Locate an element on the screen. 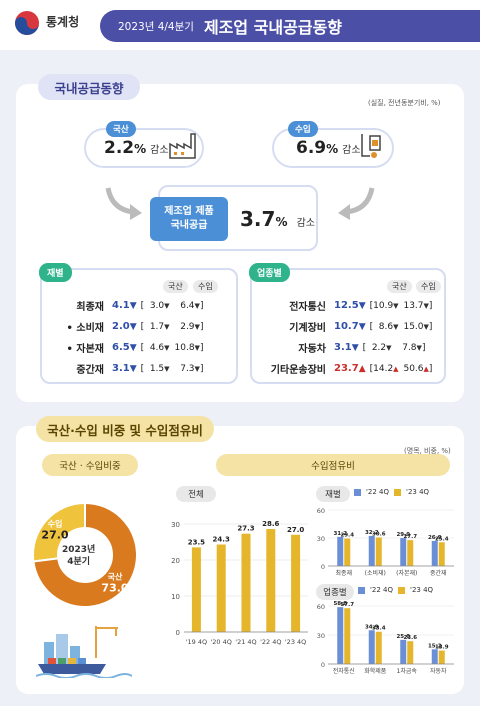 The width and height of the screenshot is (480, 706). data-label: 23.5 is located at coordinates (196, 542).